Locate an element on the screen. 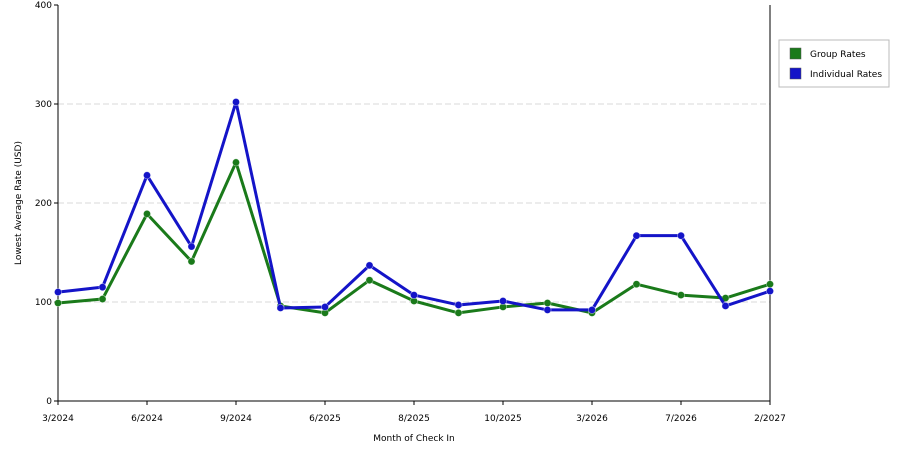 This screenshot has width=900, height=450. x-tick-label: 3/2024 is located at coordinates (58, 419).